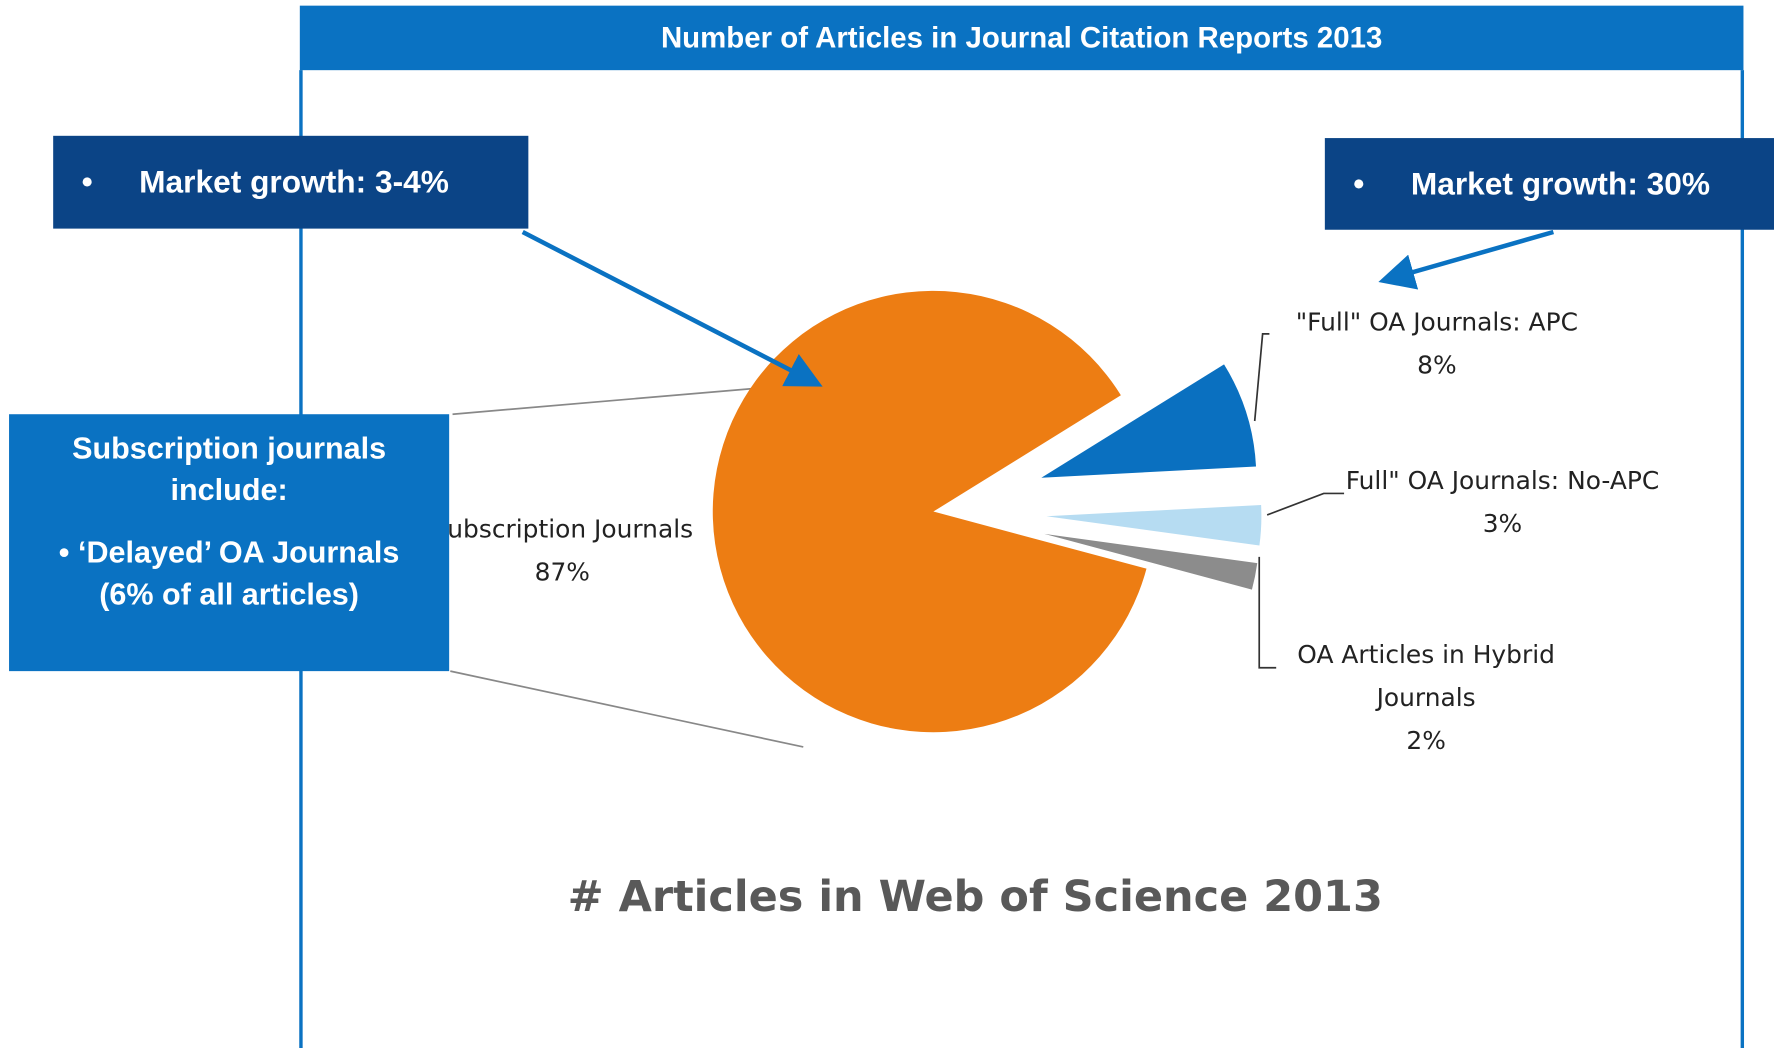 This screenshot has width=1774, height=1048. Describe the element at coordinates (1437, 366) in the screenshot. I see `slice-value: 8%` at that location.